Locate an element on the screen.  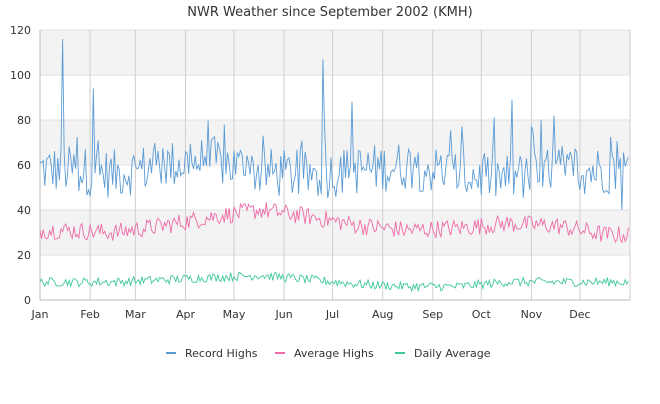
legend-item-daily-average: Daily Average is located at coordinates (443, 353).